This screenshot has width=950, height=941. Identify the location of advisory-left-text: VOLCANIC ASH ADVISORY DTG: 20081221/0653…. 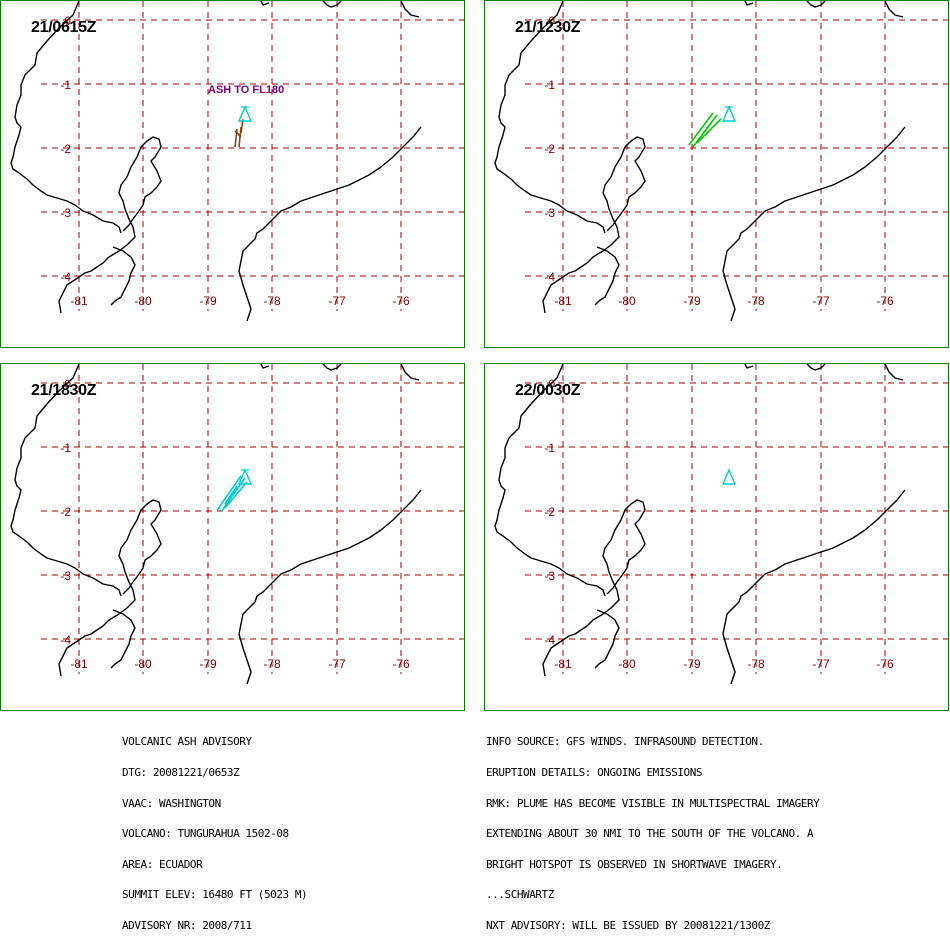
(215, 829).